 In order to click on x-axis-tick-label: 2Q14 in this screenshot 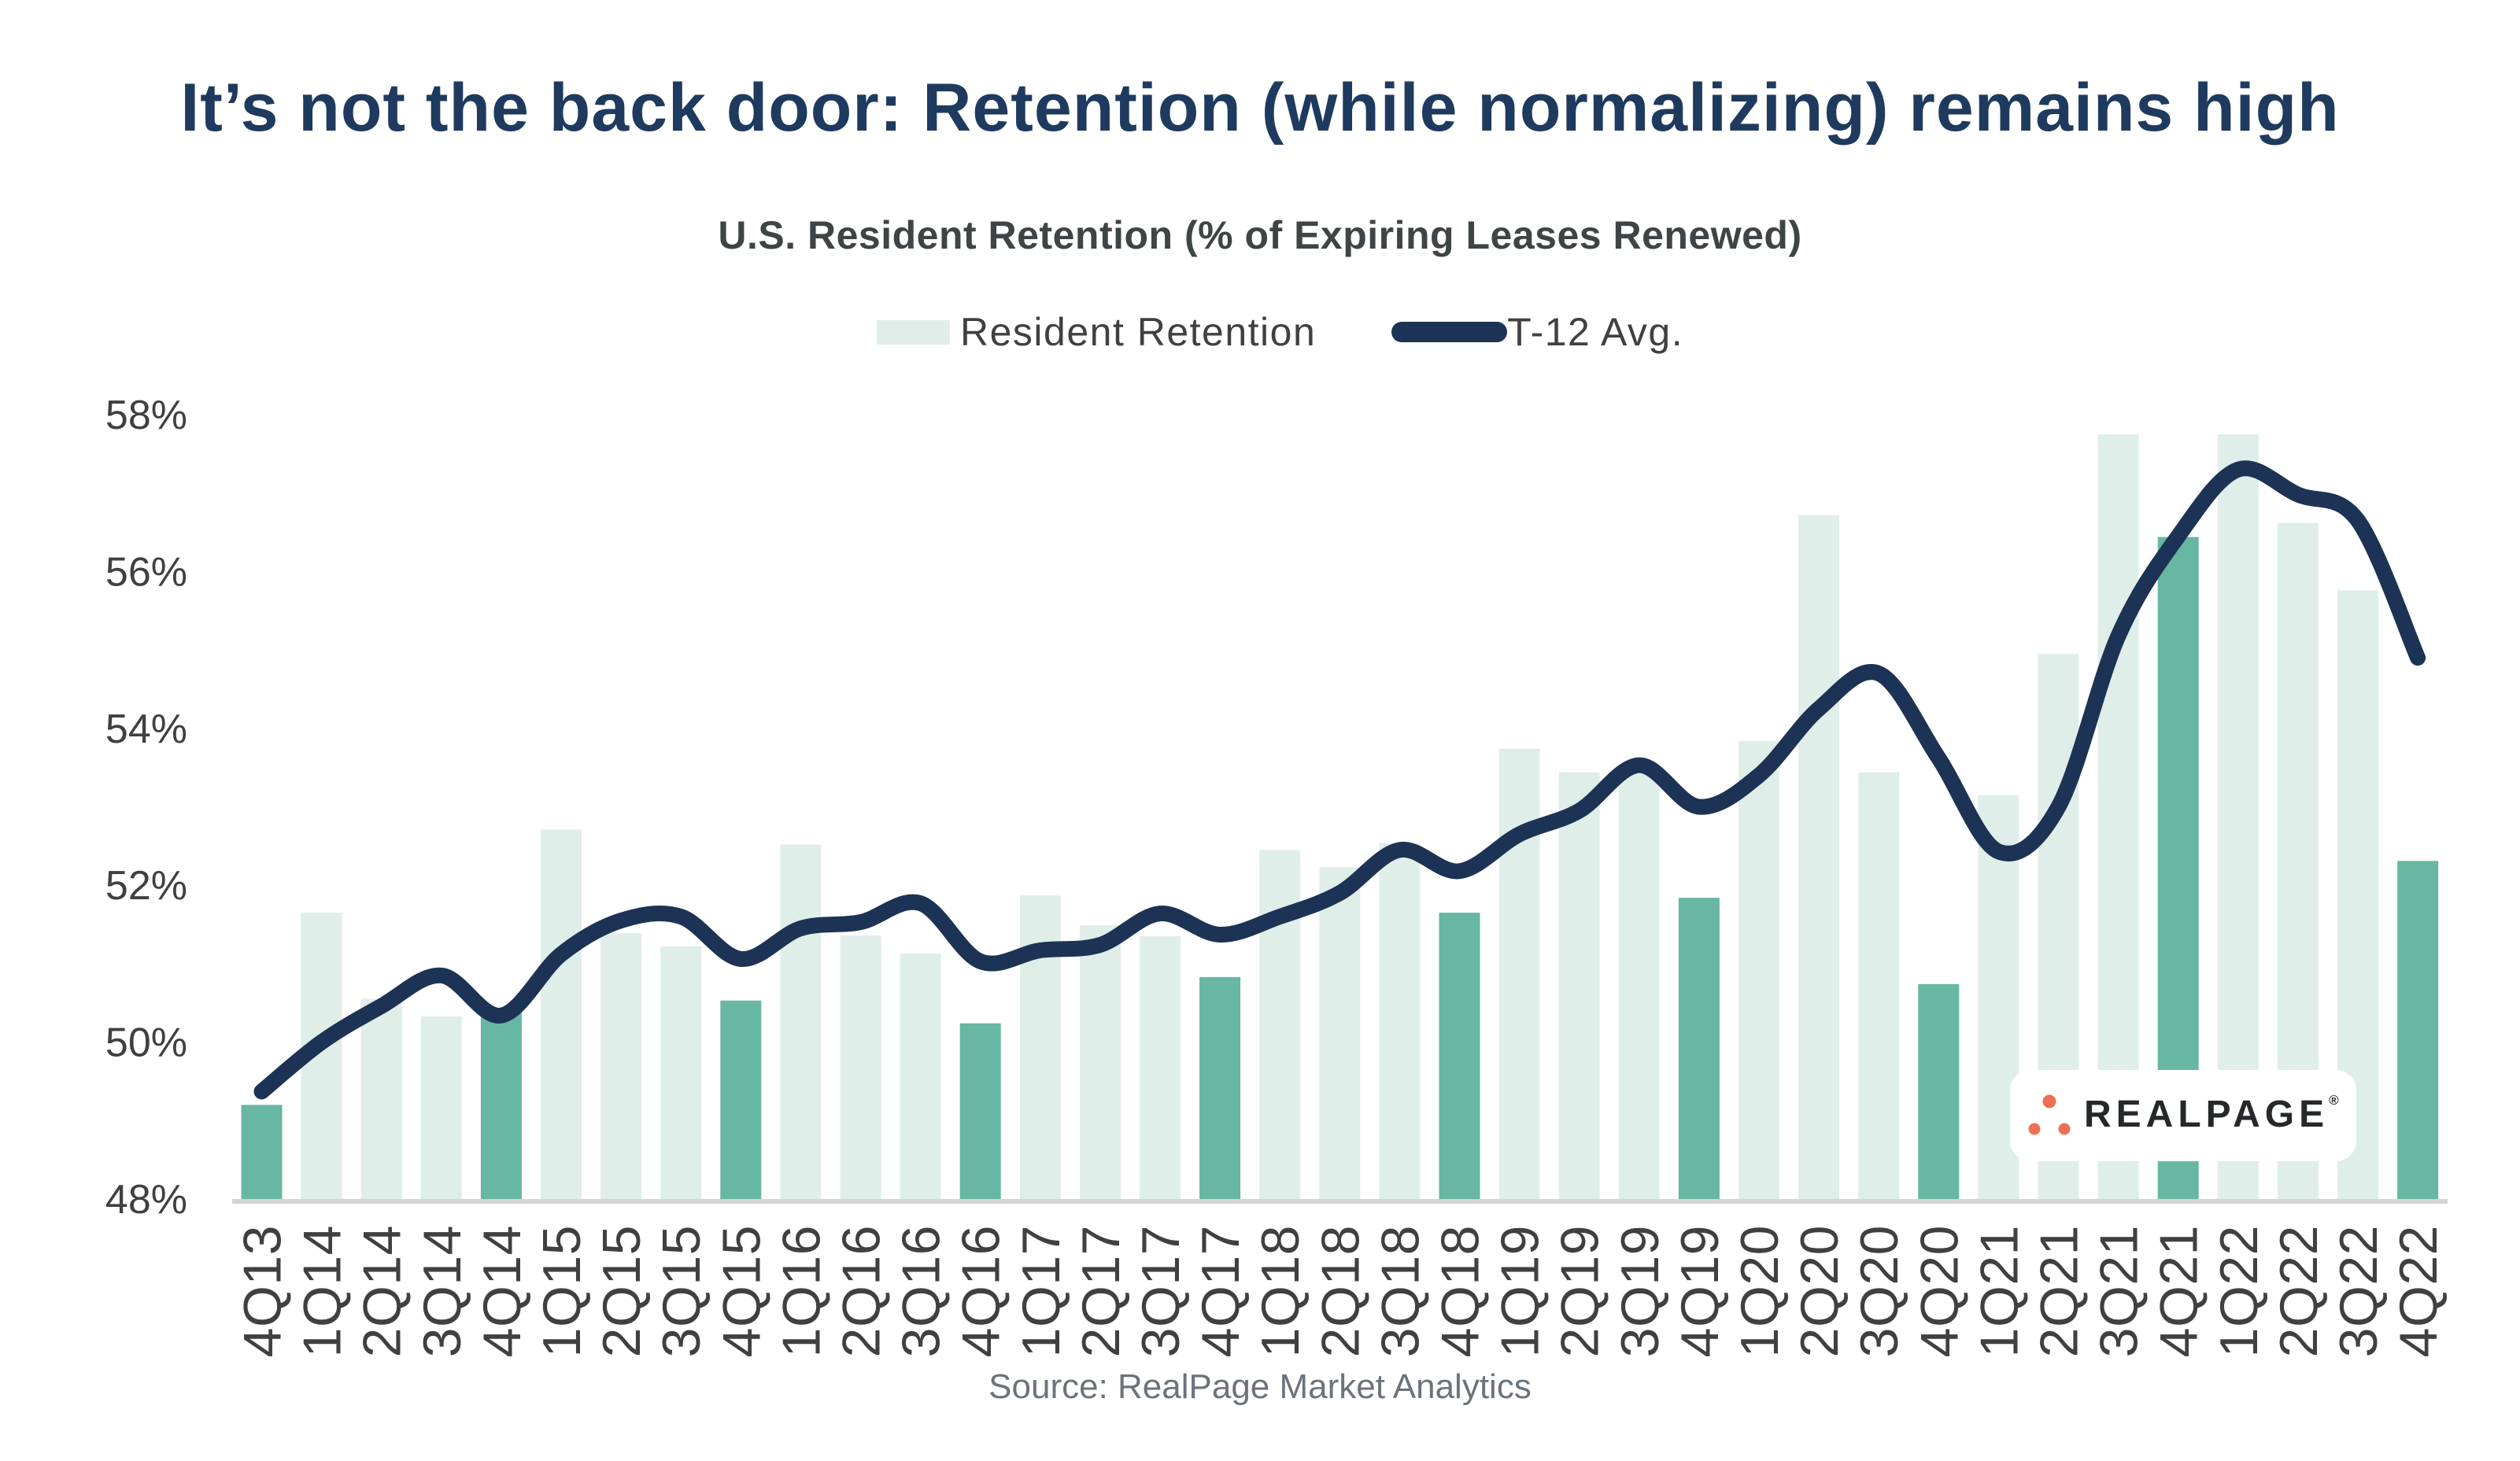, I will do `click(382, 1291)`.